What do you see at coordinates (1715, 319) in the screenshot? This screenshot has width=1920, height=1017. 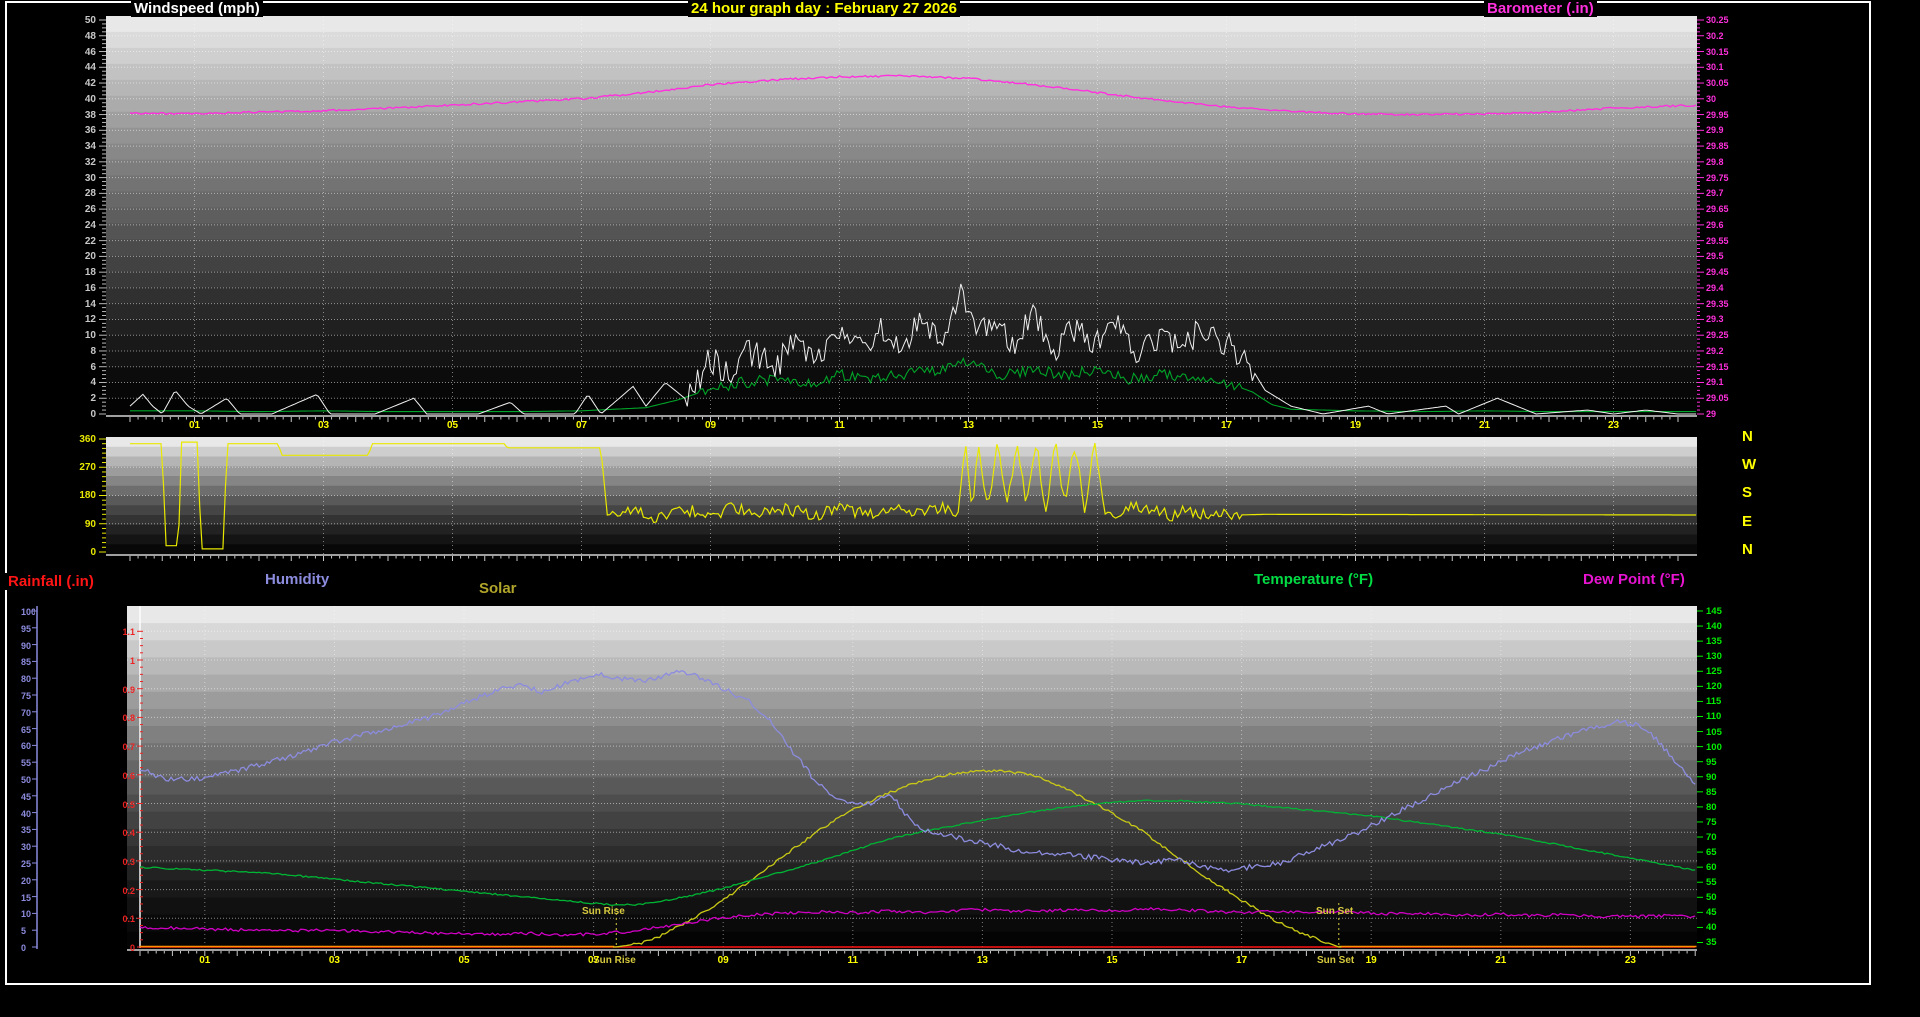 I see `barometer-axis-label: 29.3` at bounding box center [1715, 319].